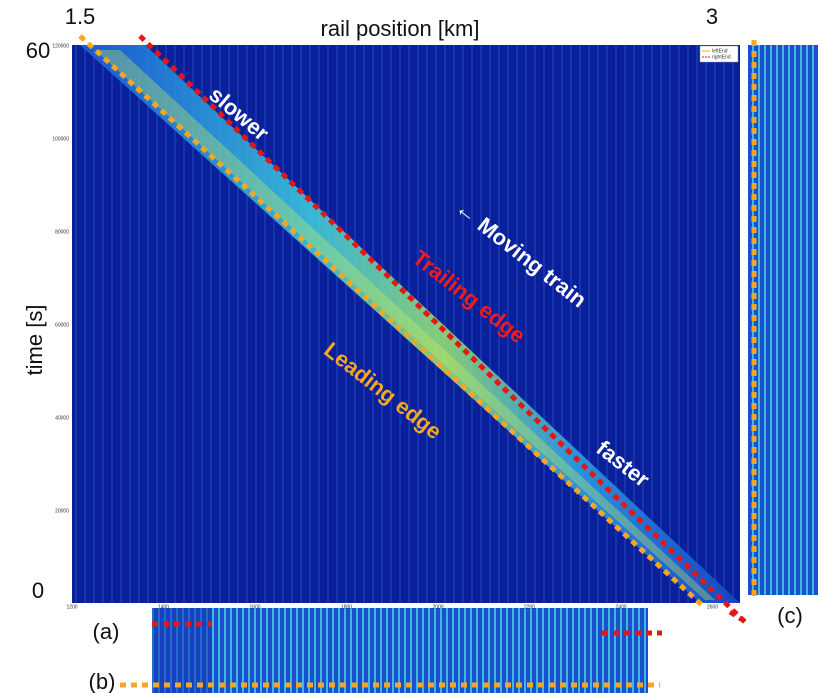 This screenshot has height=693, width=818. What do you see at coordinates (346, 607) in the screenshot?
I see `x-tick-label: 1800` at bounding box center [346, 607].